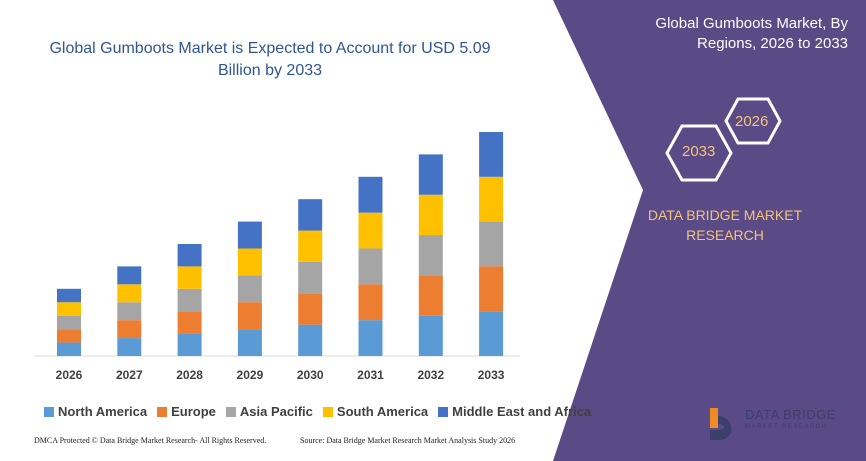  I want to click on logo-name: DATA BRIDGE, so click(790, 414).